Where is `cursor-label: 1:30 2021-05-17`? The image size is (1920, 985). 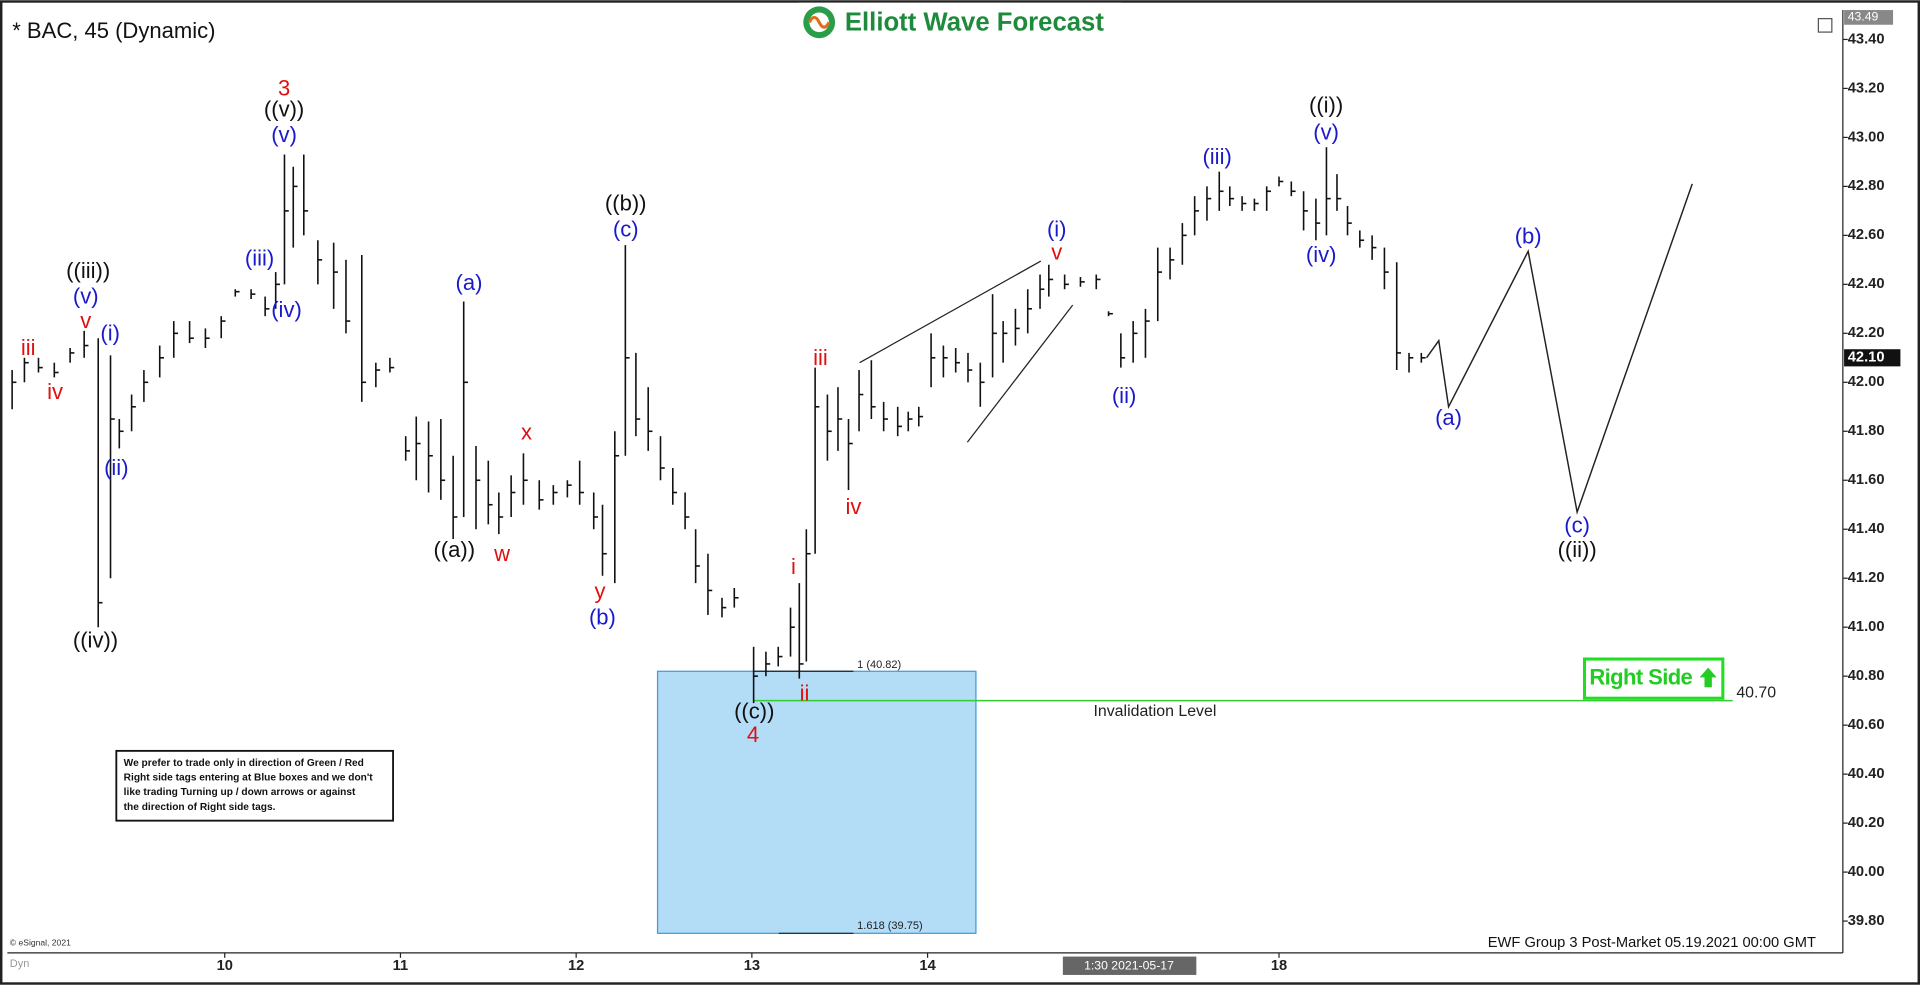
cursor-label: 1:30 2021-05-17 is located at coordinates (1129, 966).